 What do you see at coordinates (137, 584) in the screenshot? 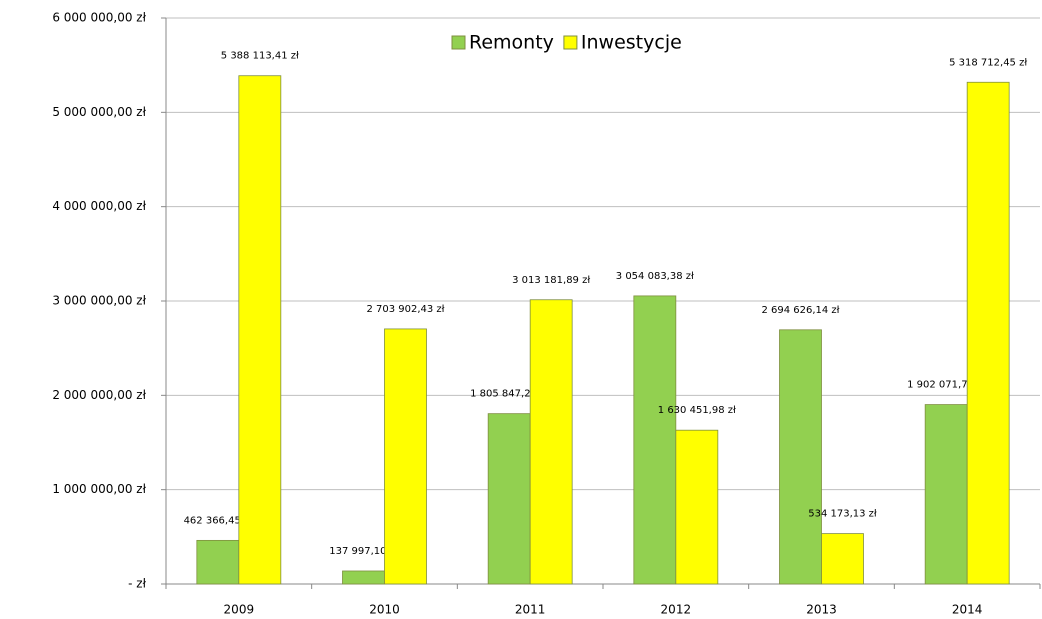
I see `y-tick-label: - zł` at bounding box center [137, 584].